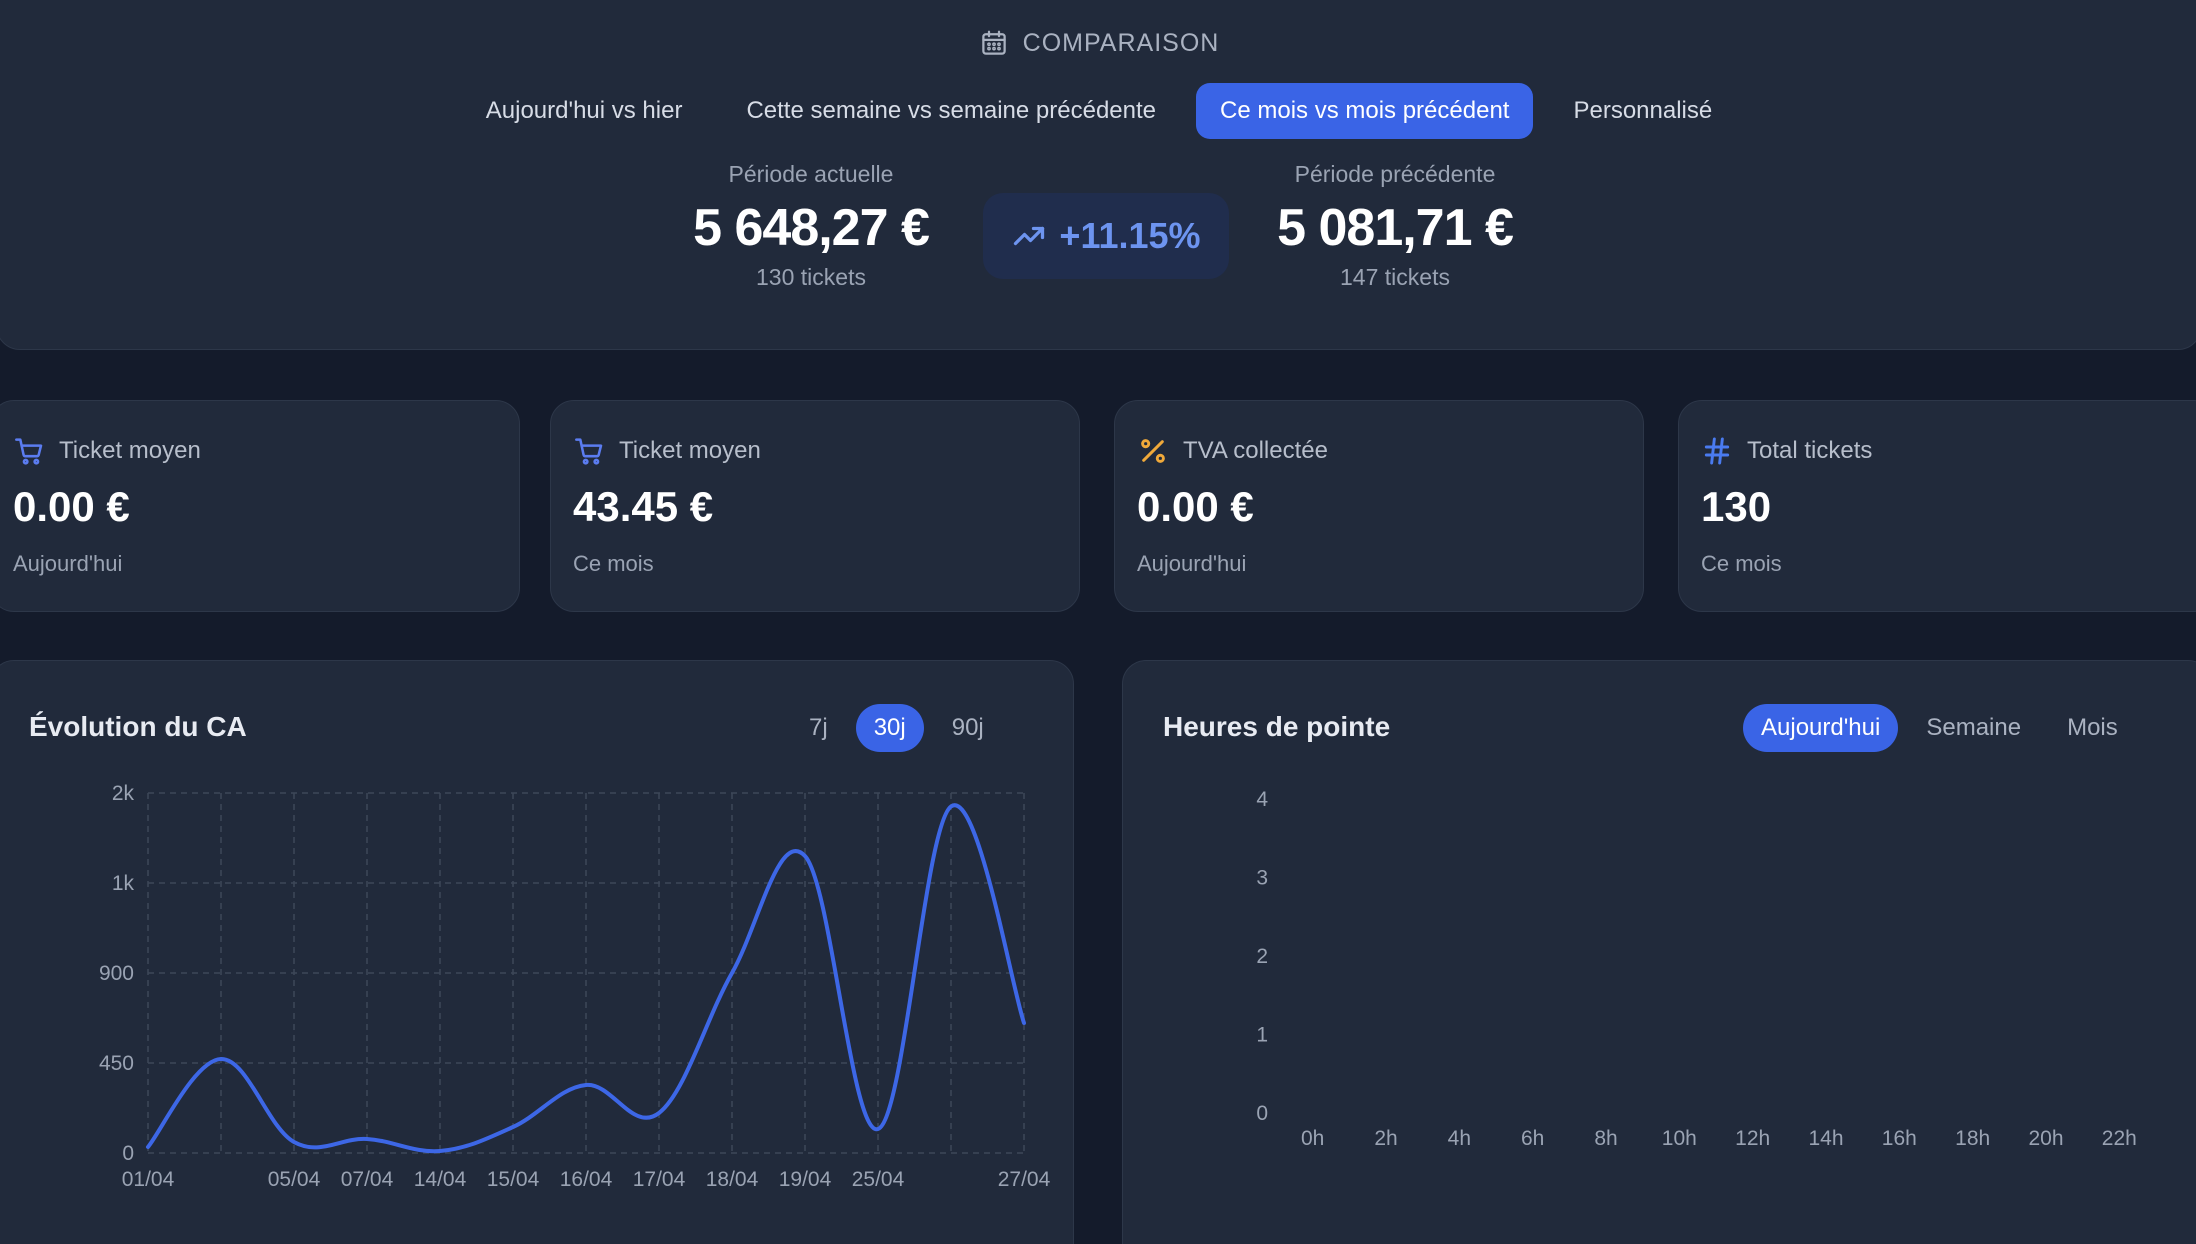  What do you see at coordinates (993, 42) in the screenshot?
I see `calendar-icon` at bounding box center [993, 42].